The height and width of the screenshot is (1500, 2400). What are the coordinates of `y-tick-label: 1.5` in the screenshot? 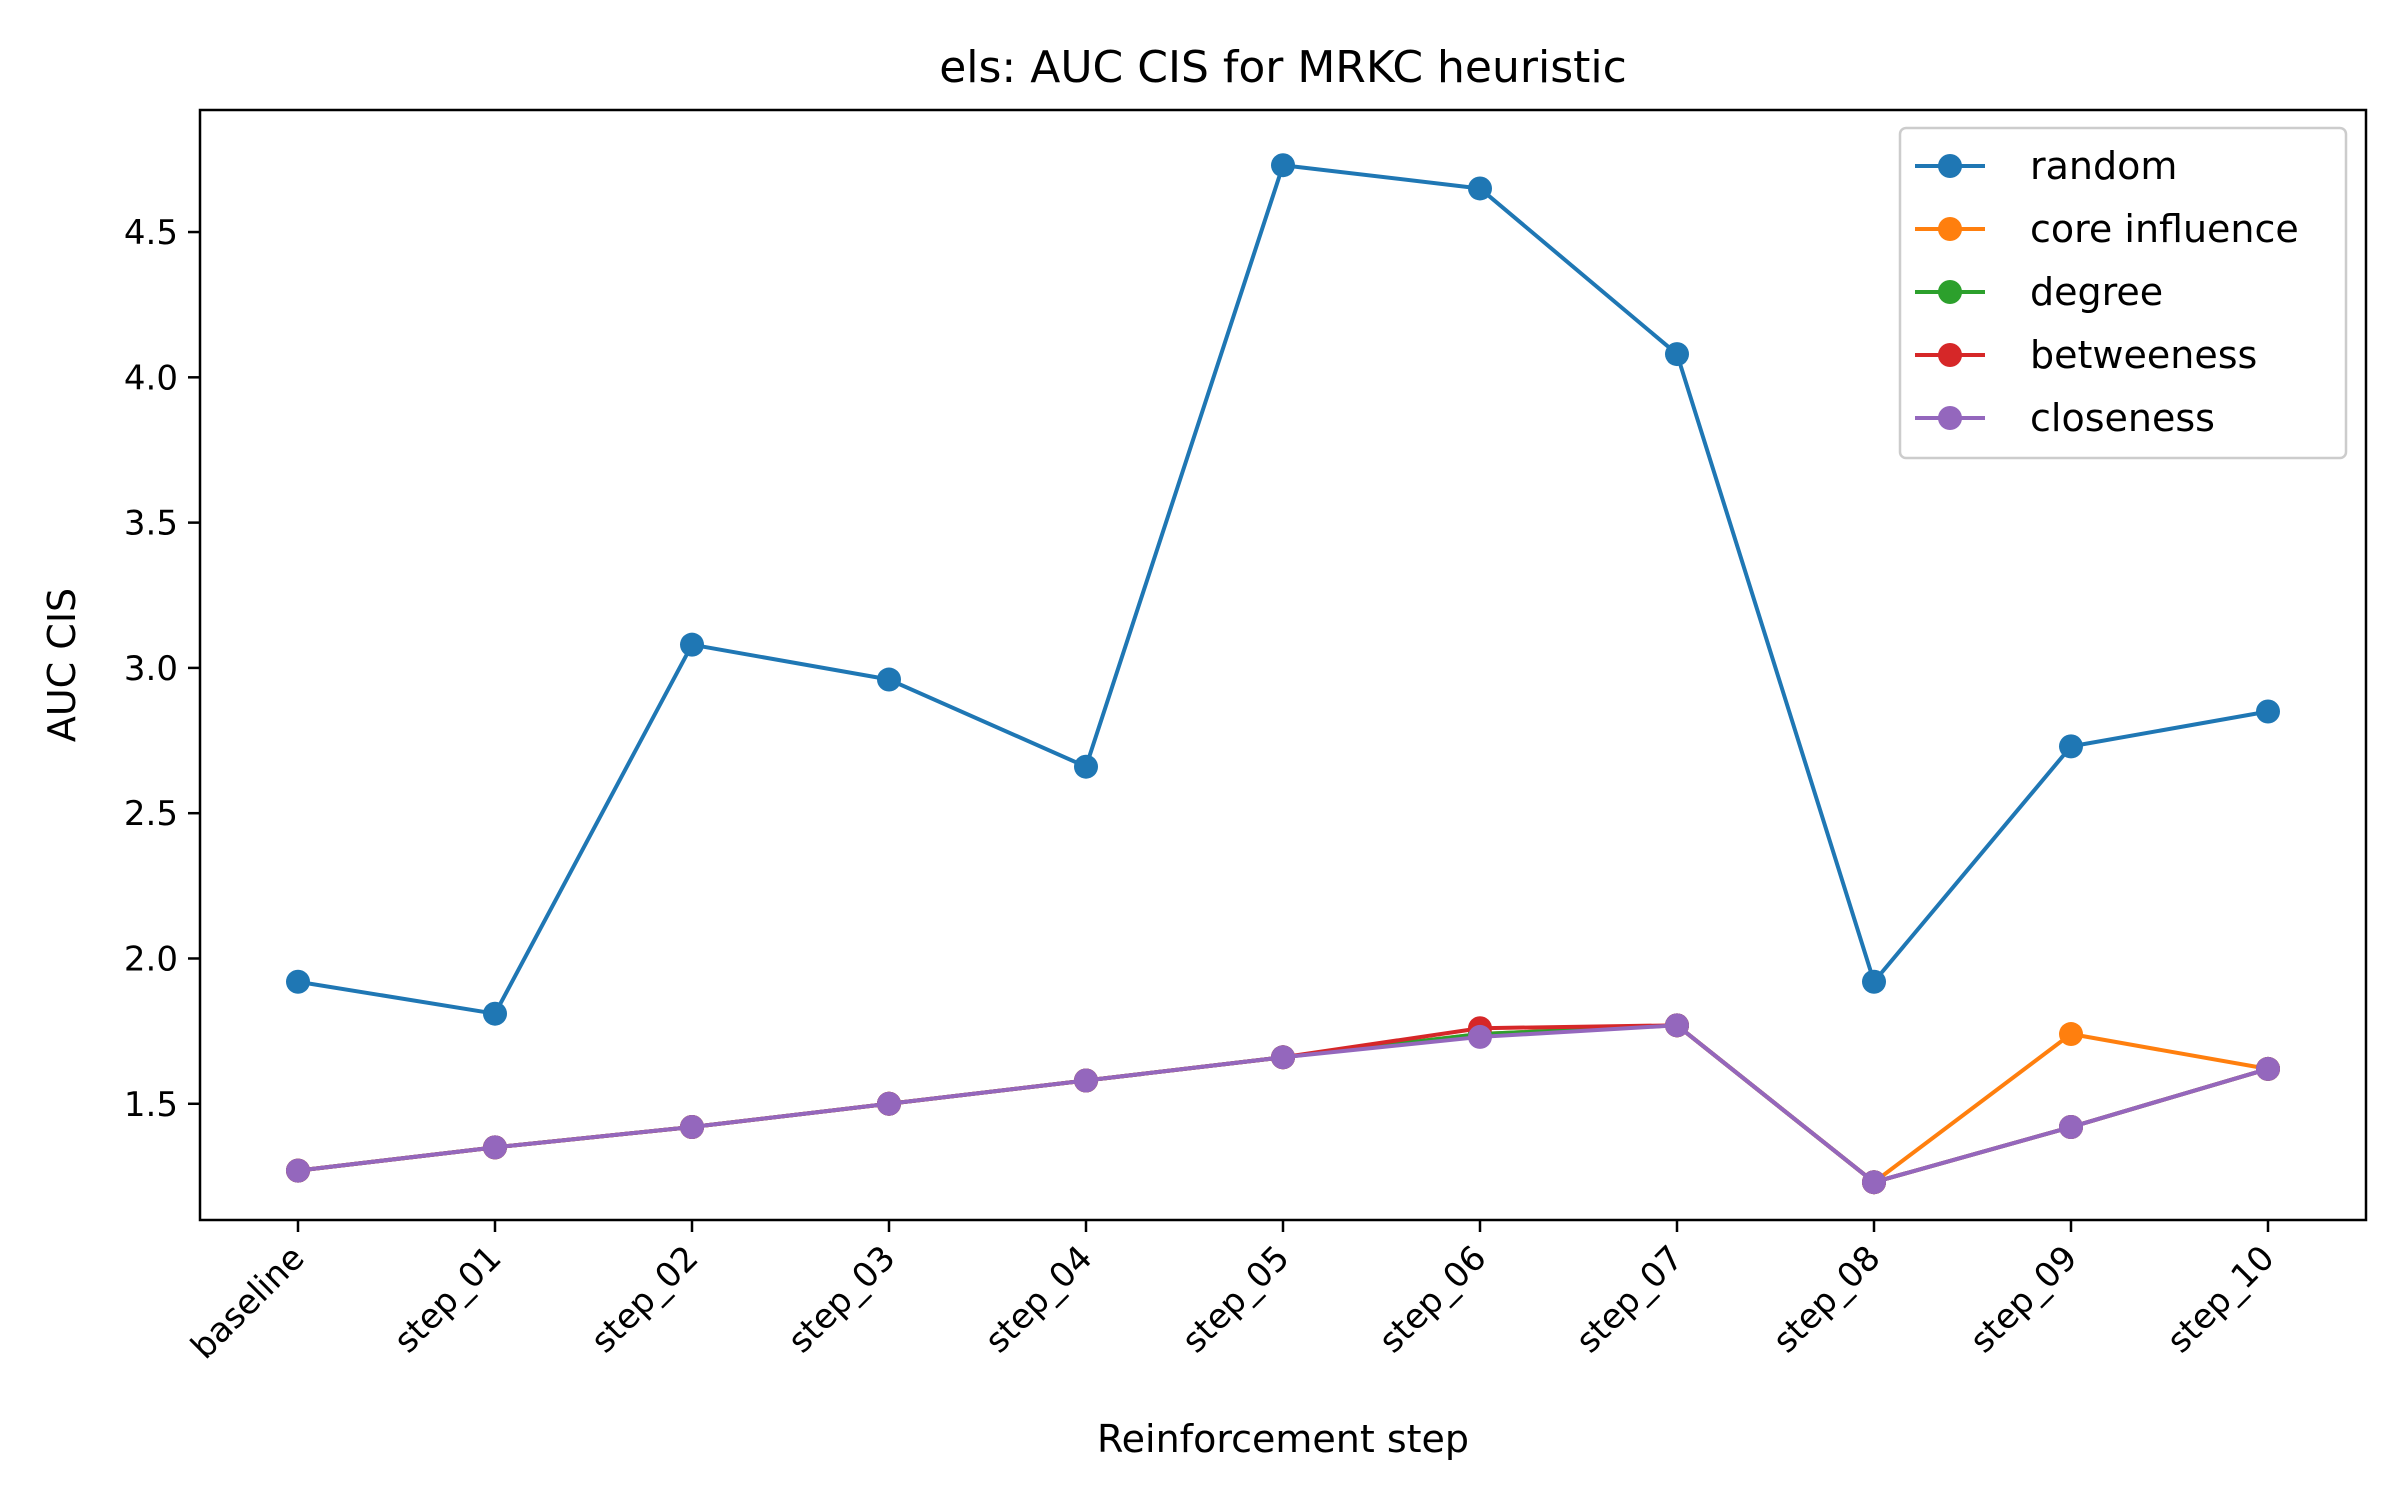 It's located at (151, 1105).